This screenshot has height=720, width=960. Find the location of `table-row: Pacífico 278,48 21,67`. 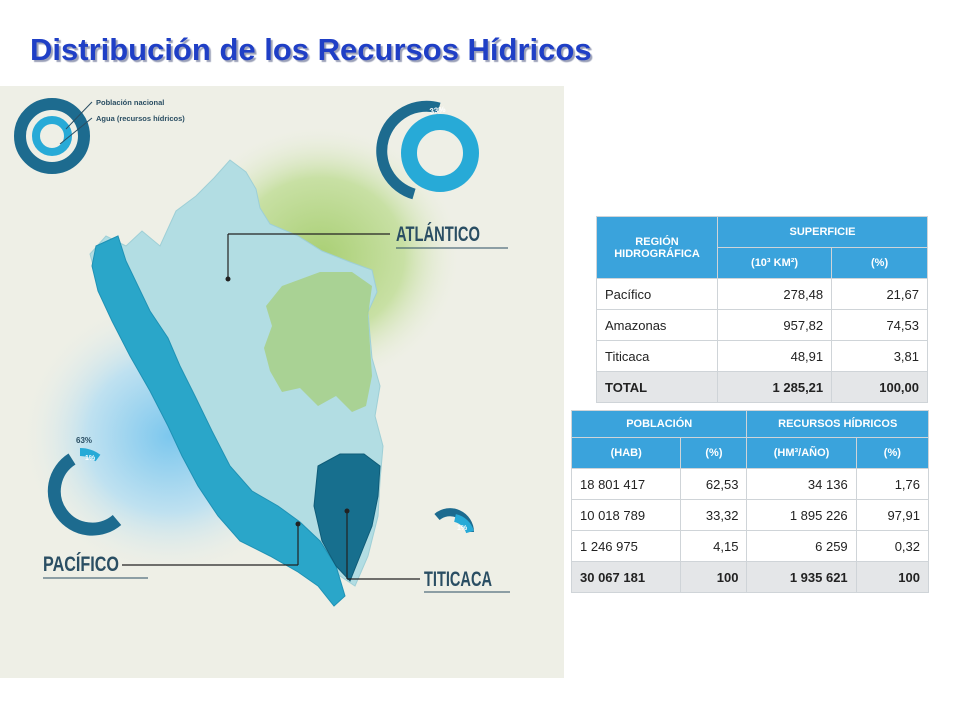

table-row: Pacífico 278,48 21,67 is located at coordinates (762, 294).